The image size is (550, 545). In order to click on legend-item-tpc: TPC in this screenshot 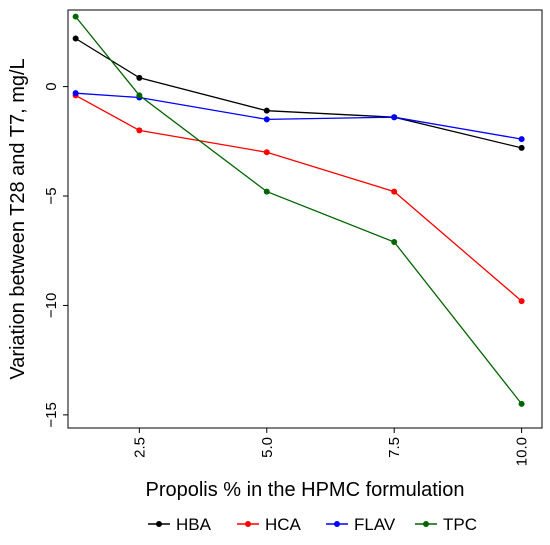, I will do `click(446, 524)`.